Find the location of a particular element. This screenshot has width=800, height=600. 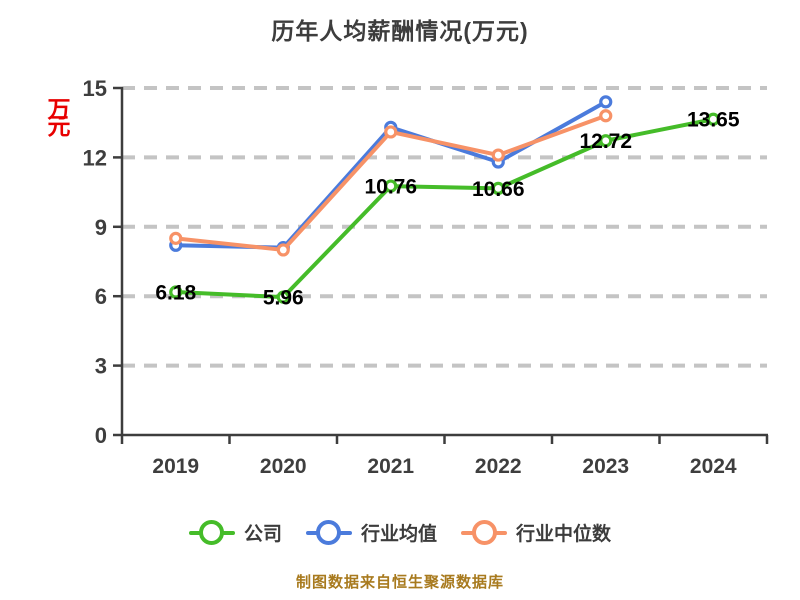

y-axis-unit-label: 万元 is located at coordinates (59, 117).